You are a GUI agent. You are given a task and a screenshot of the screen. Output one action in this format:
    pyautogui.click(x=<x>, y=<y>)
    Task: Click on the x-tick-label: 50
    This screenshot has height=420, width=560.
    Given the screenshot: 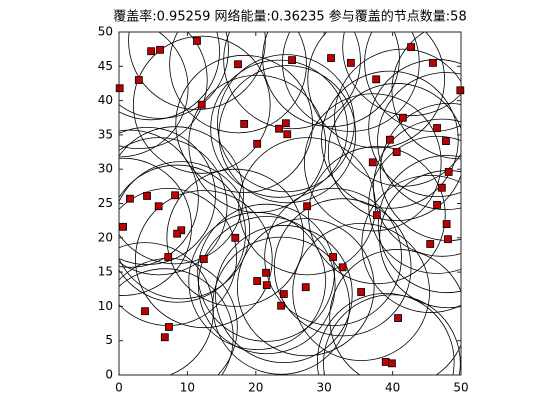 What is the action you would take?
    pyautogui.click(x=460, y=388)
    